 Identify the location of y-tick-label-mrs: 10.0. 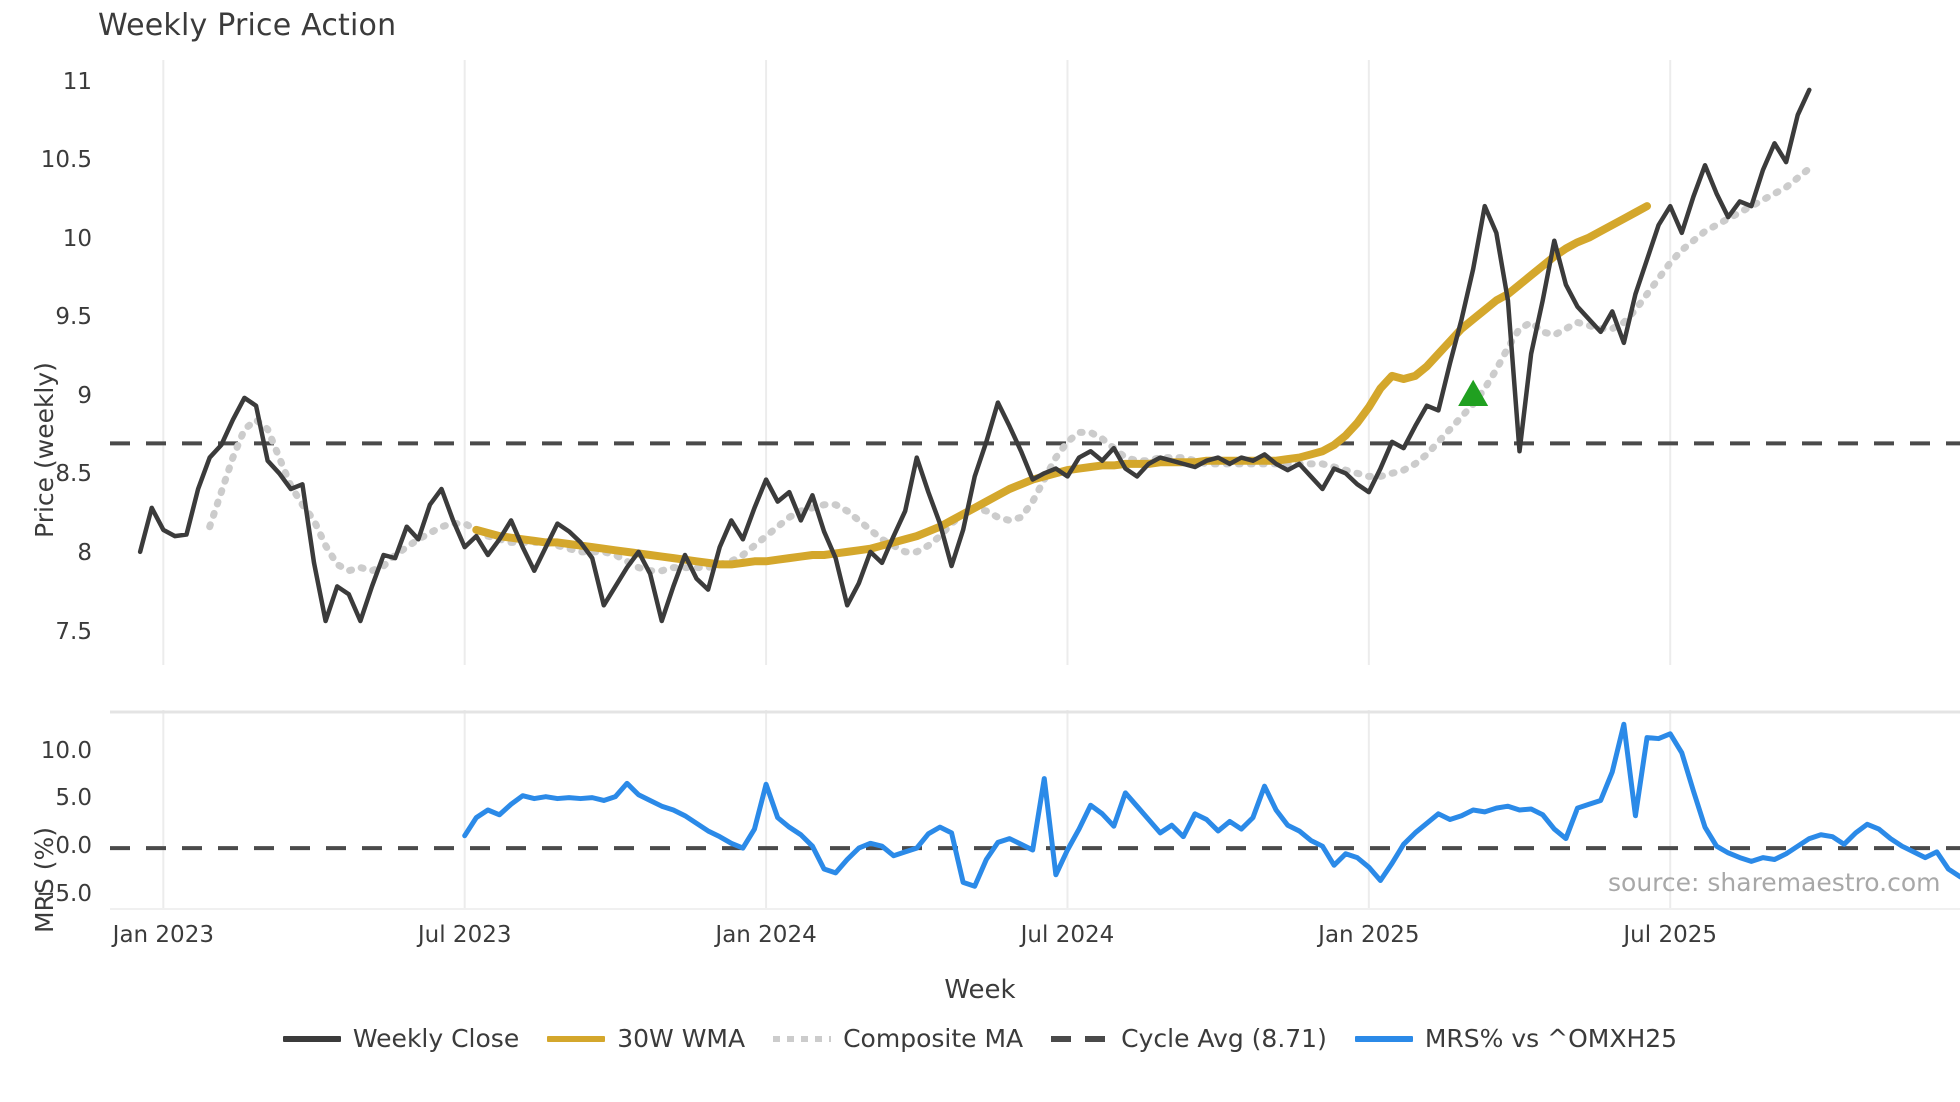
(66, 750).